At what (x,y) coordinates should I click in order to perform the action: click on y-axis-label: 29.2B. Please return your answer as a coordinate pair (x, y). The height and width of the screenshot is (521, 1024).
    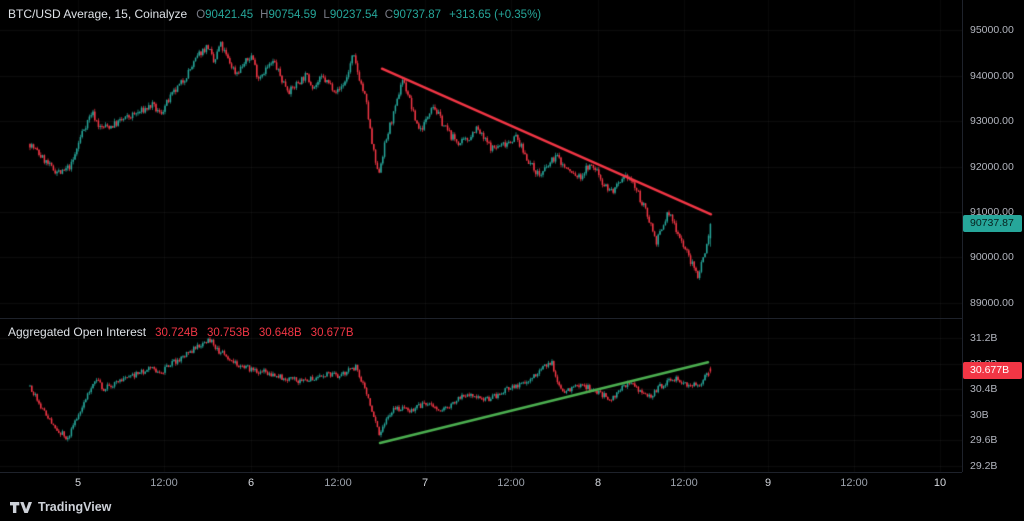
    Looking at the image, I should click on (984, 465).